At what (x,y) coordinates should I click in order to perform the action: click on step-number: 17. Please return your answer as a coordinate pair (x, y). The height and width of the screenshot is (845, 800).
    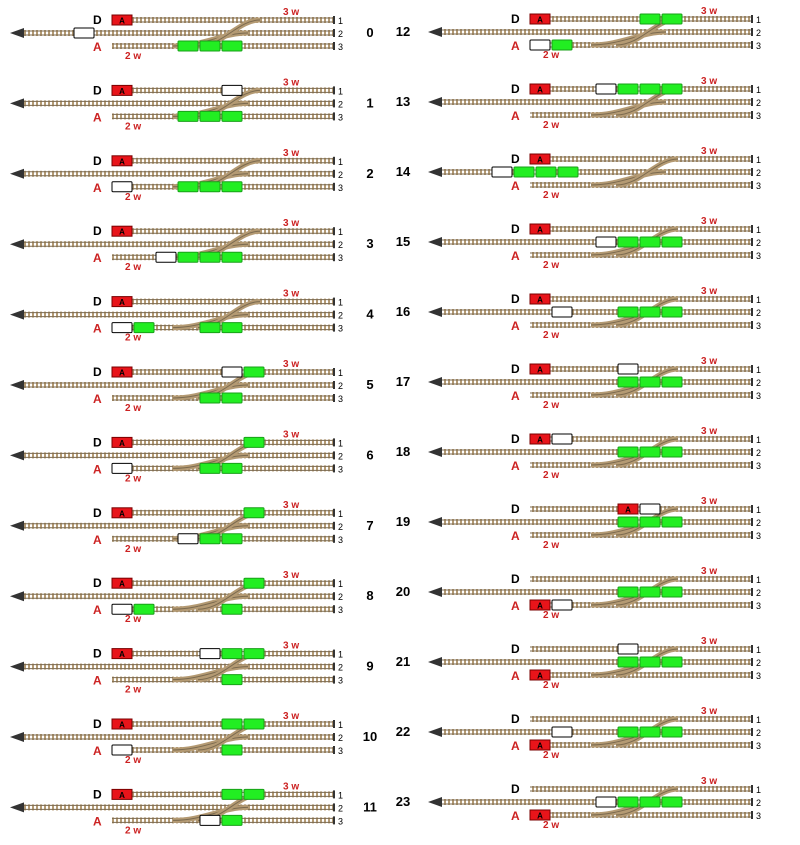
    Looking at the image, I should click on (403, 381).